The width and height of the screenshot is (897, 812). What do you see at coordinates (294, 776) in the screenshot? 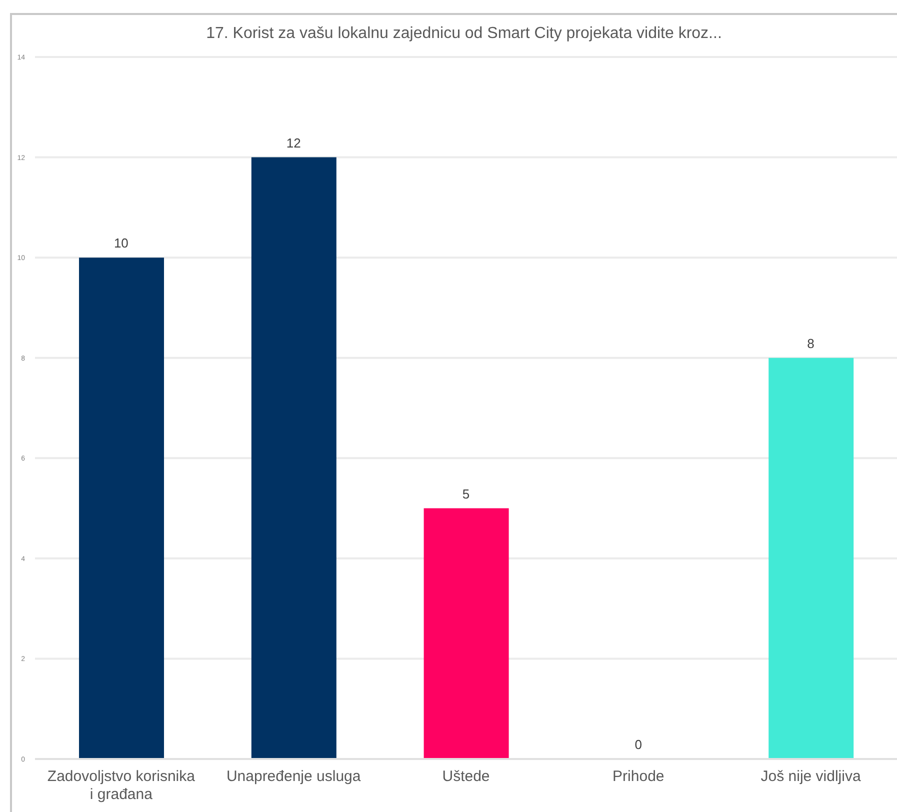
I see `x-tick-label: Unapređenje usluga` at bounding box center [294, 776].